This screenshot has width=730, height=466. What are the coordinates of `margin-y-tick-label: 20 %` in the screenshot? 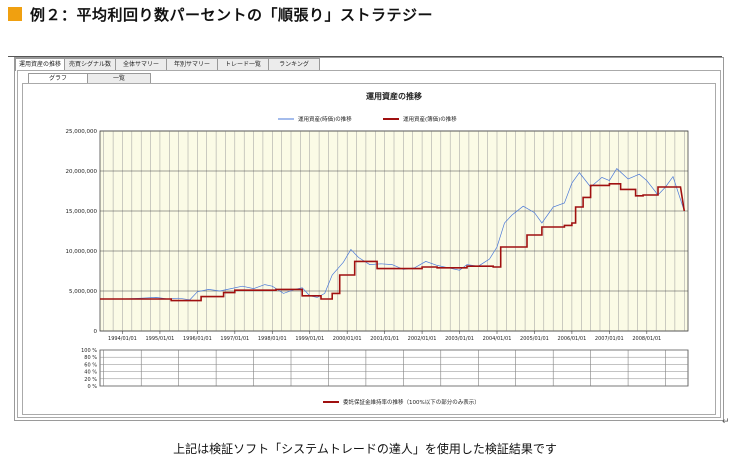 It's located at (90, 380).